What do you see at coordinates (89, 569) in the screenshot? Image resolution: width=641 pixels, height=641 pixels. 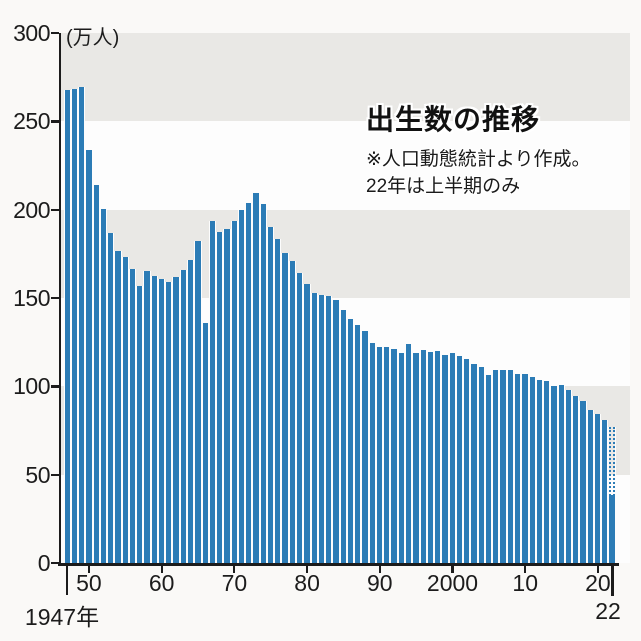 I see `x-tick-1950` at bounding box center [89, 569].